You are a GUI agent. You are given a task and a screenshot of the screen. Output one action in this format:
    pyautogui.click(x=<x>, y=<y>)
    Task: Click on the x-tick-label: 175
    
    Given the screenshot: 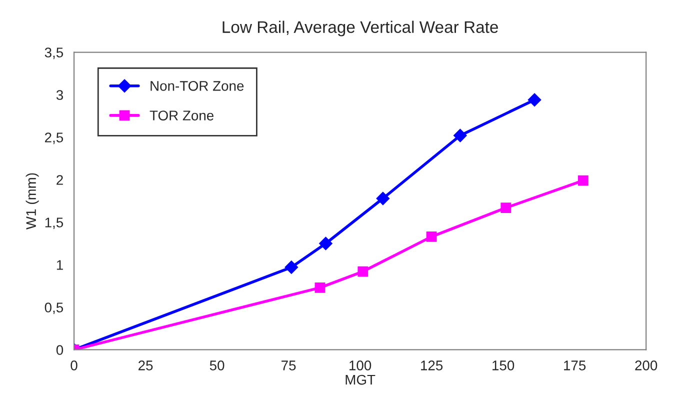 What is the action you would take?
    pyautogui.click(x=575, y=365)
    